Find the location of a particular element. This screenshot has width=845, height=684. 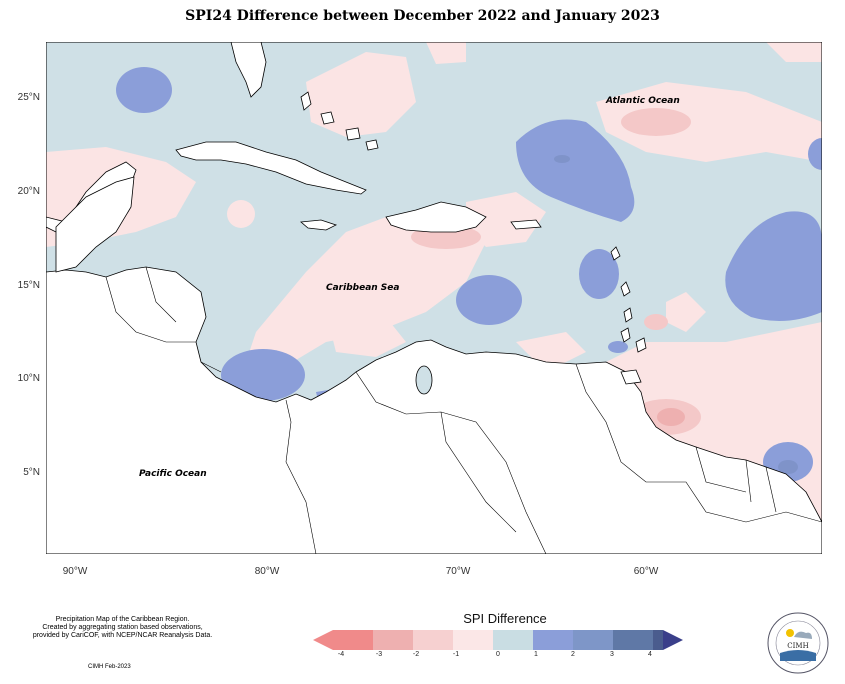

label-pacific: Pacific Ocean is located at coordinates (173, 474).